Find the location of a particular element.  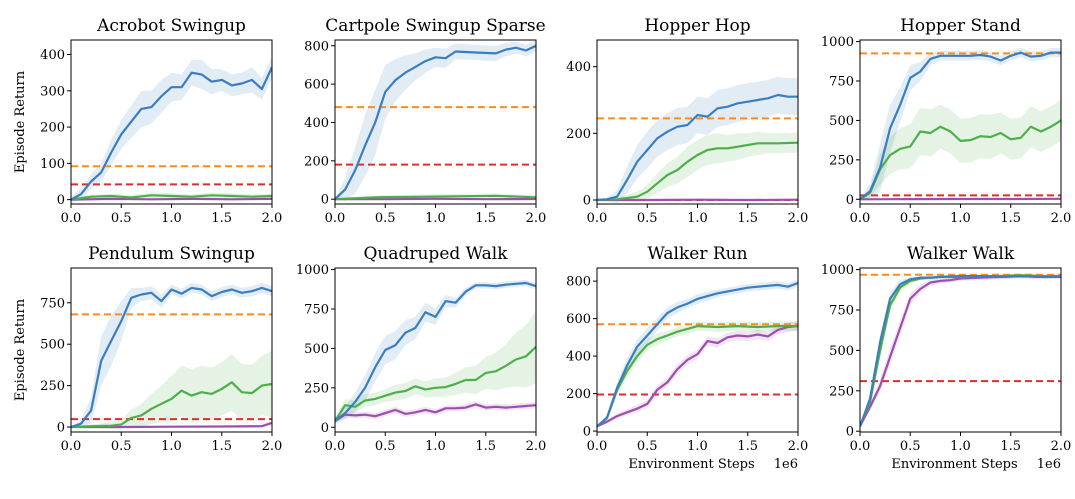

chart-6-purple-band is located at coordinates (697, 374).